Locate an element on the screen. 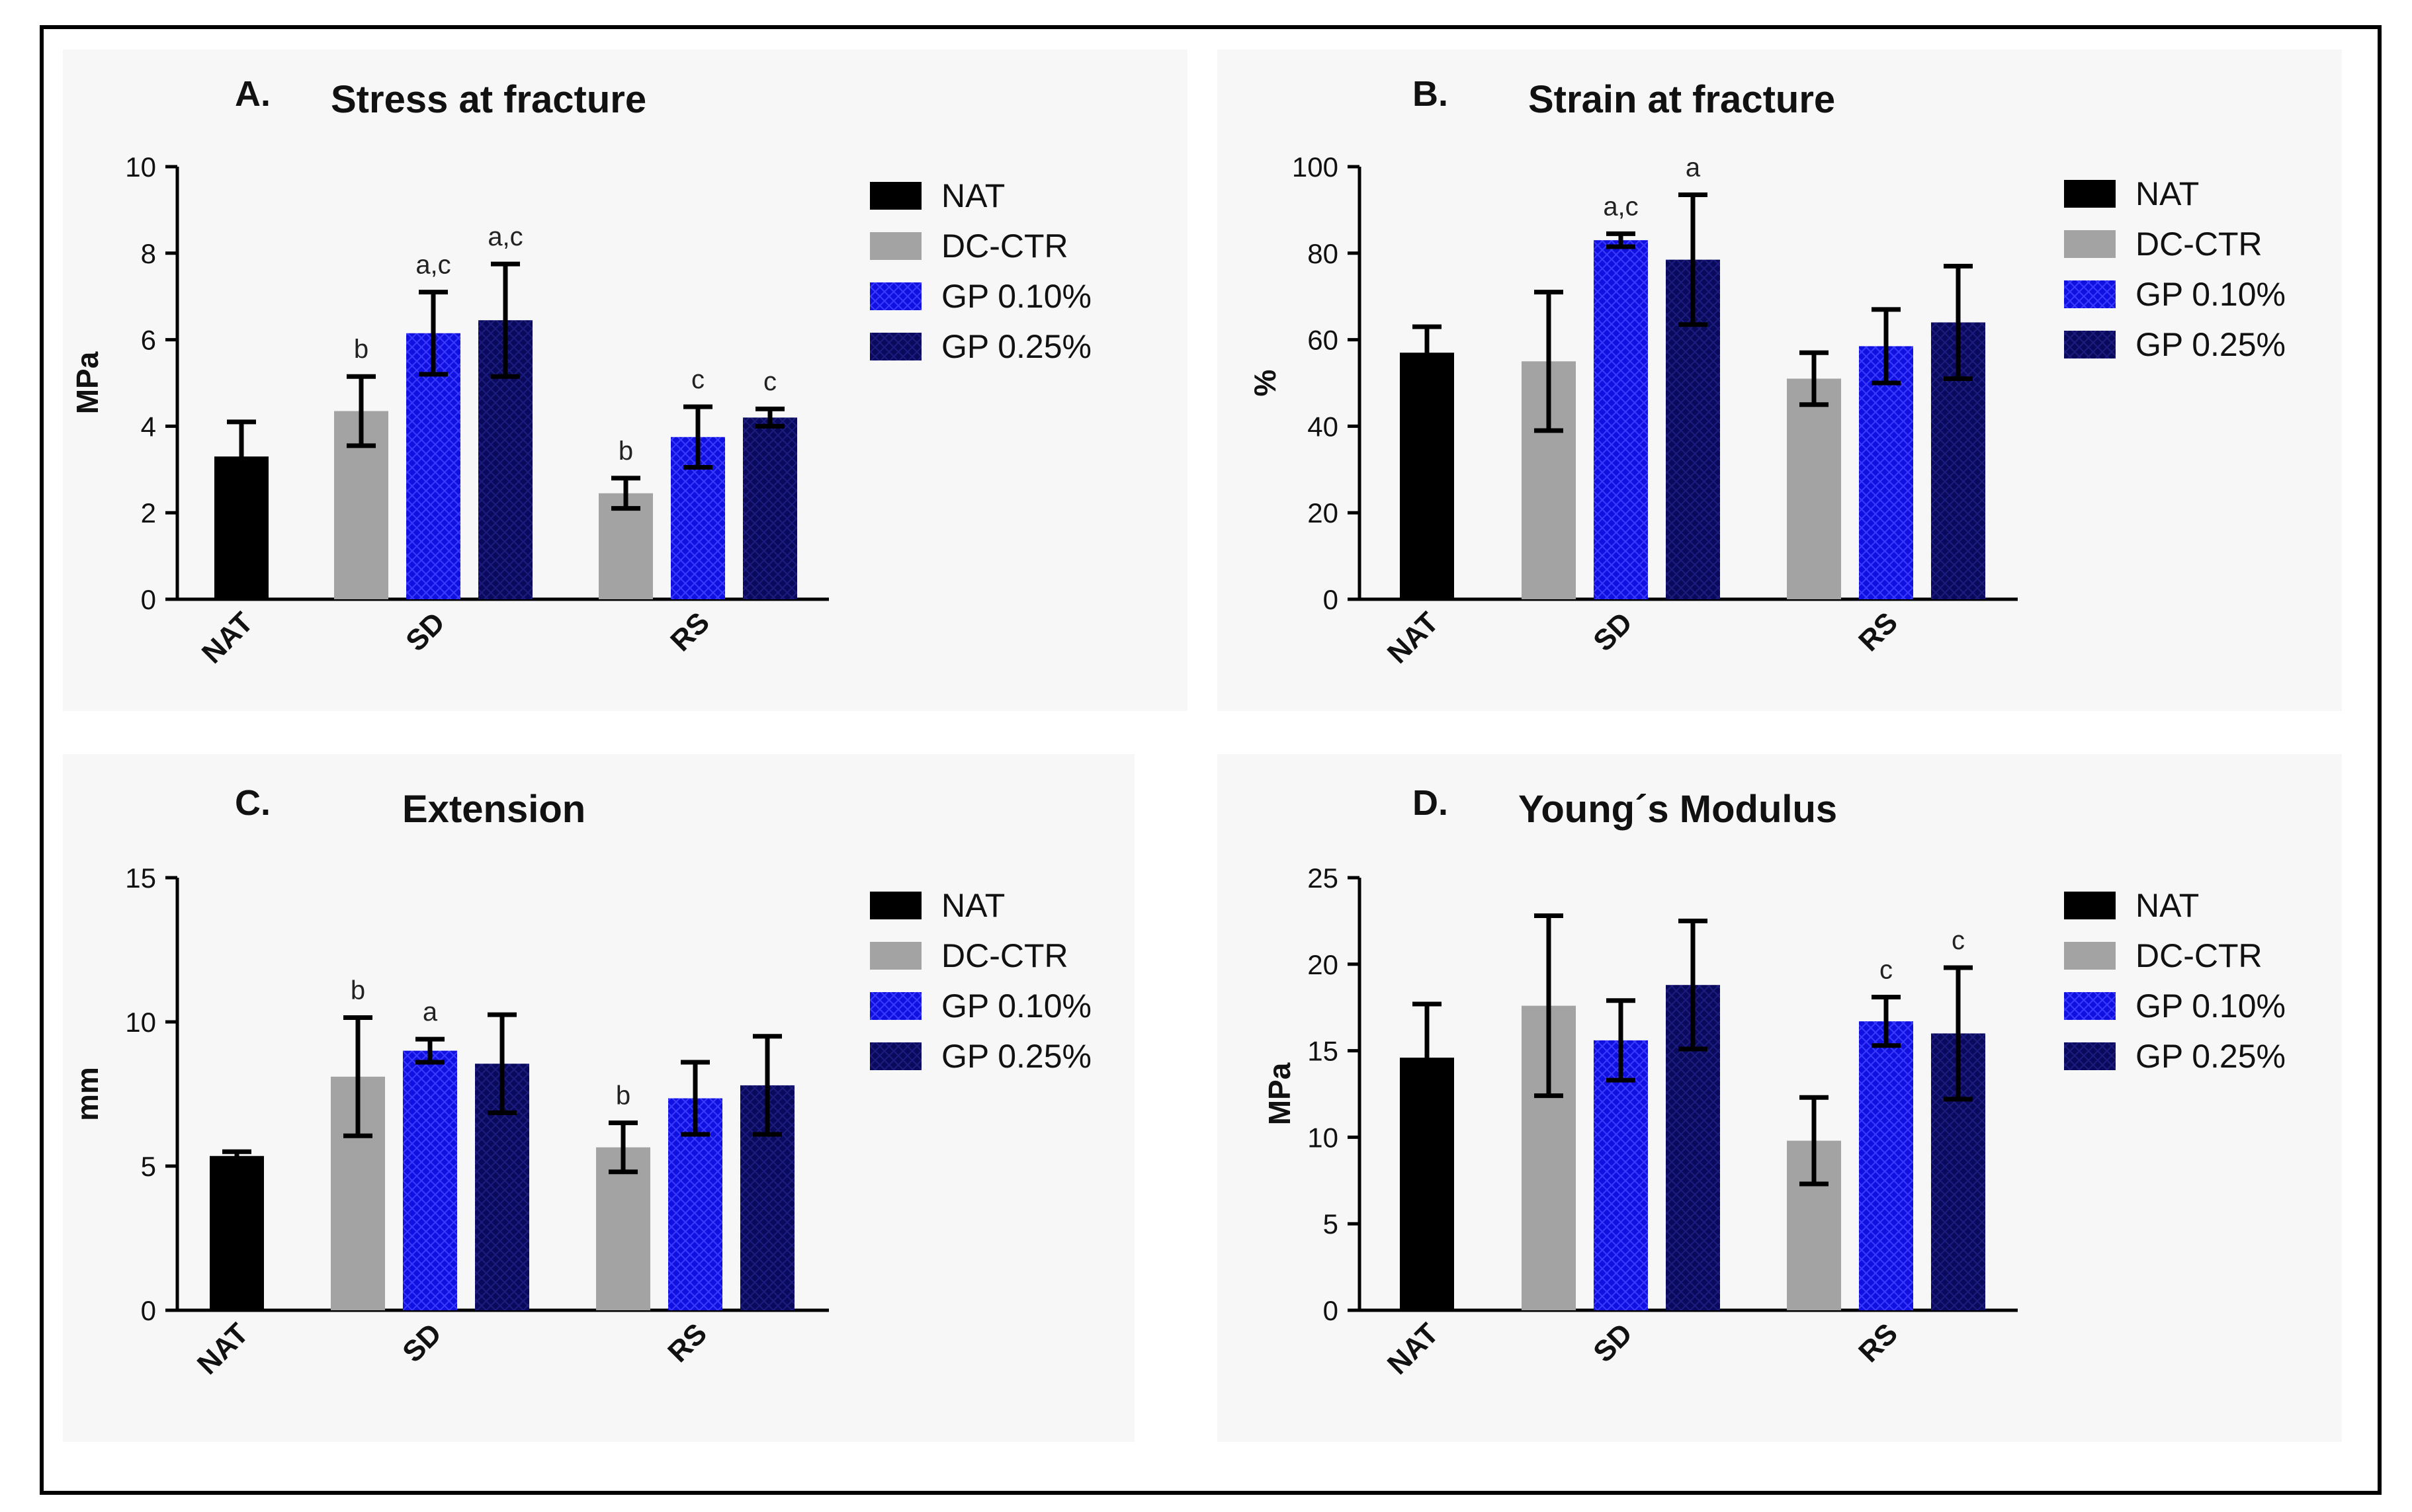 The height and width of the screenshot is (1512, 2412). y-tick-label: 8 is located at coordinates (148, 253).